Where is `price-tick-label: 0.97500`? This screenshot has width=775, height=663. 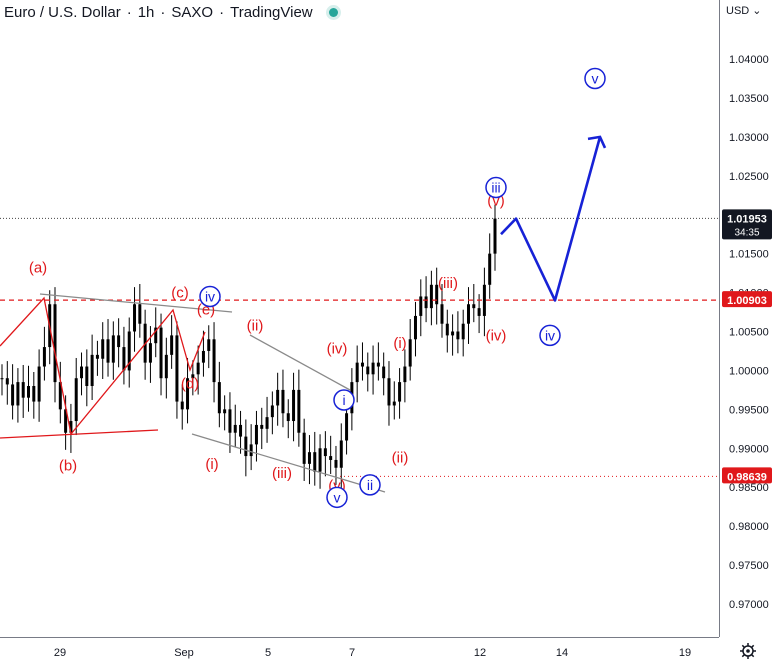 price-tick-label: 0.97500 is located at coordinates (749, 566).